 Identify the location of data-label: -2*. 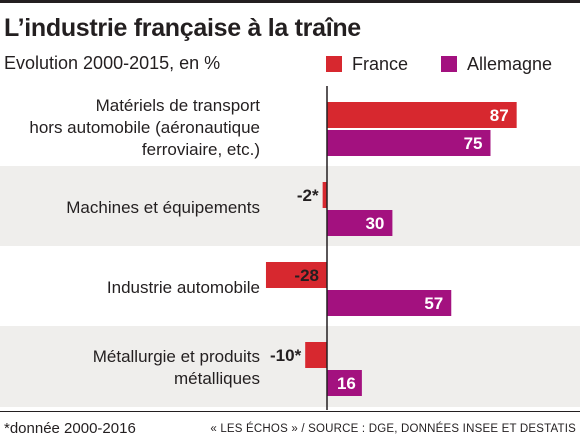
(308, 195).